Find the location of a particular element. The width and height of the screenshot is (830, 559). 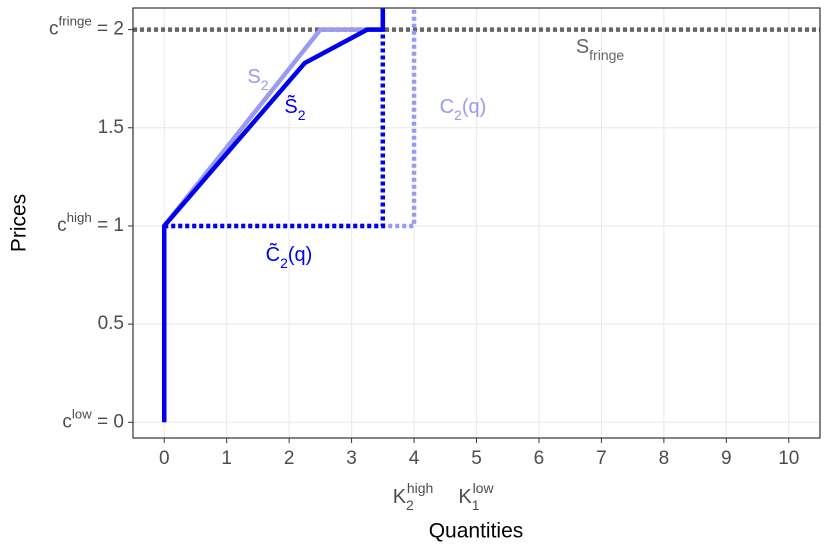

x-tick-label: 9 is located at coordinates (726, 458).